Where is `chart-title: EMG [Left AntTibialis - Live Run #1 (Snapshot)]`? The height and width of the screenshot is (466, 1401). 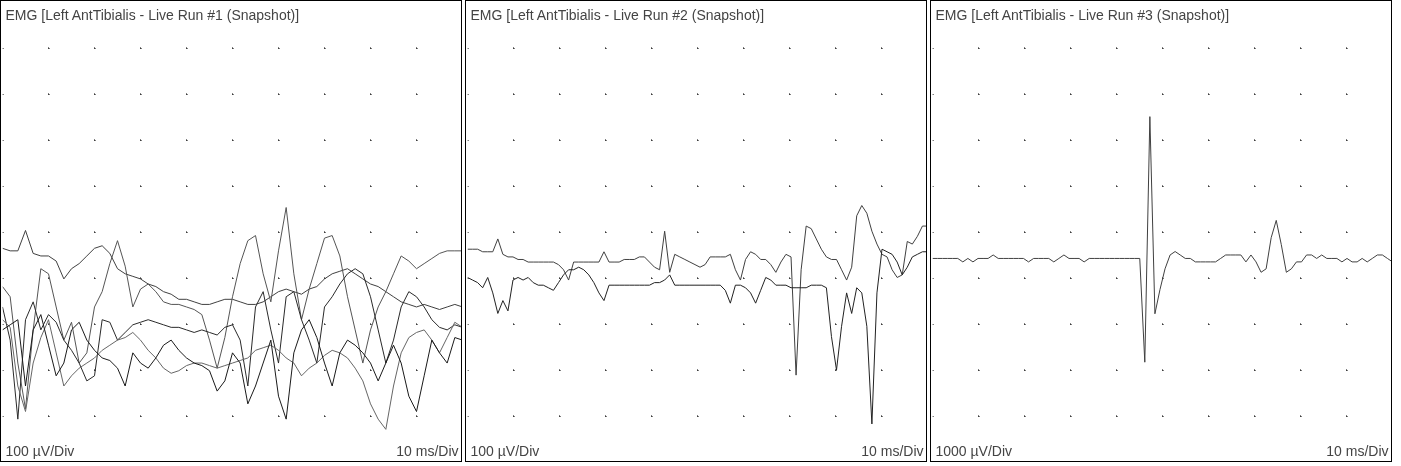 chart-title: EMG [Left AntTibialis - Live Run #1 (Snapshot)] is located at coordinates (152, 14).